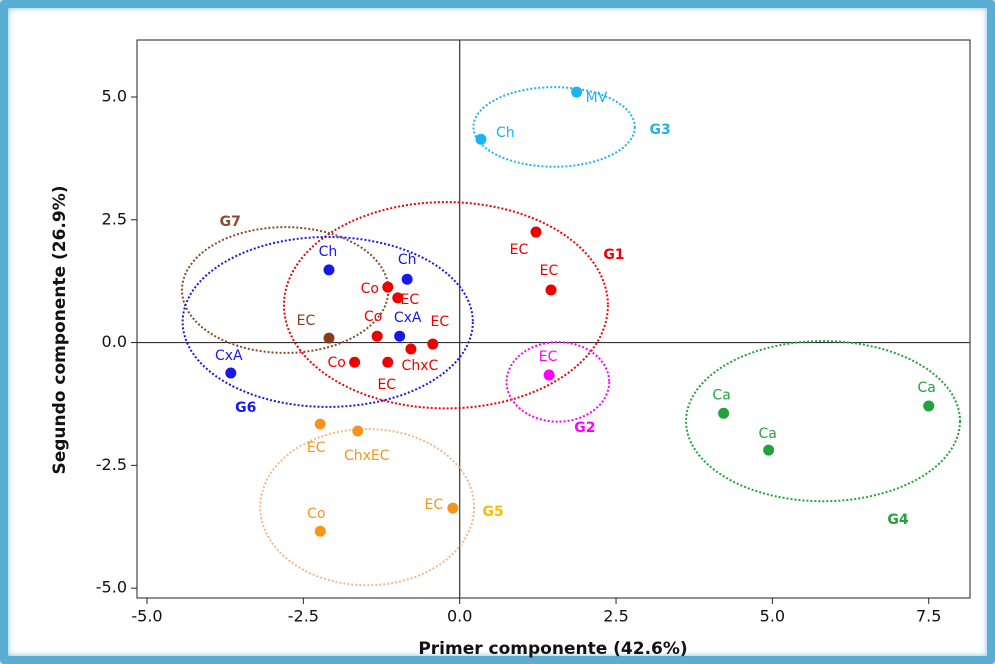 The width and height of the screenshot is (995, 664). I want to click on group-label: G5, so click(493, 512).